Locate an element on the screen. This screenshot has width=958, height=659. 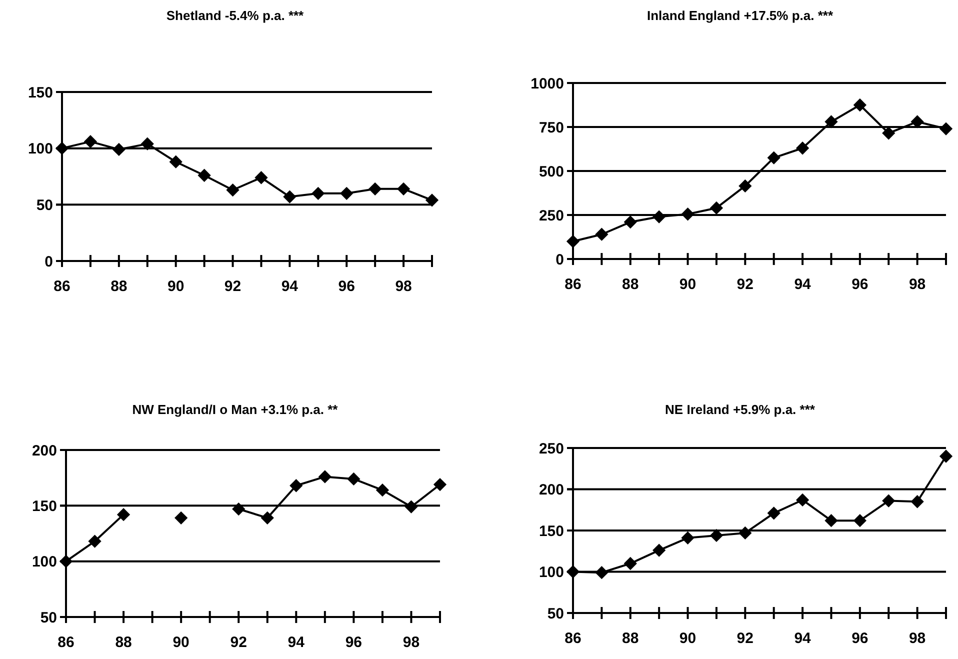
y-tick-label: 750 is located at coordinates (551, 127).